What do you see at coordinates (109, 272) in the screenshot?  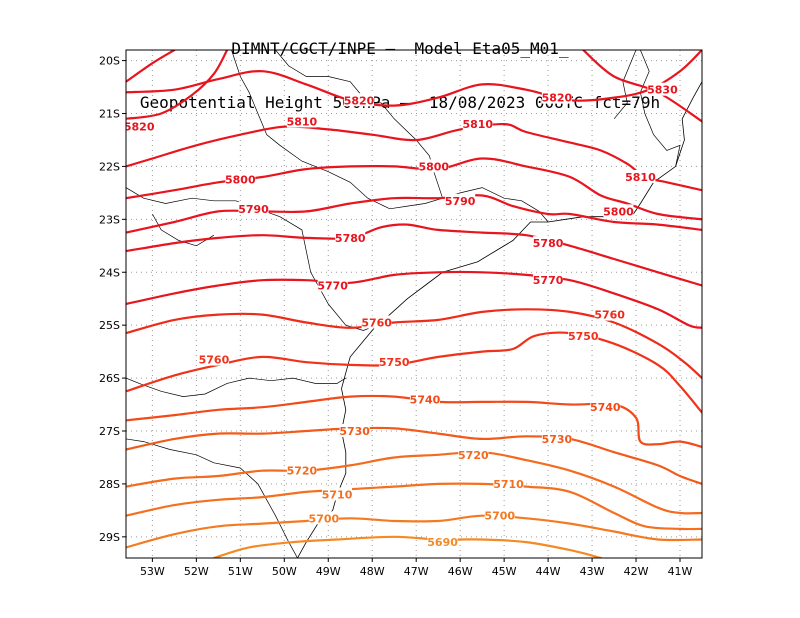 I see `lat-tick-label: 24S` at bounding box center [109, 272].